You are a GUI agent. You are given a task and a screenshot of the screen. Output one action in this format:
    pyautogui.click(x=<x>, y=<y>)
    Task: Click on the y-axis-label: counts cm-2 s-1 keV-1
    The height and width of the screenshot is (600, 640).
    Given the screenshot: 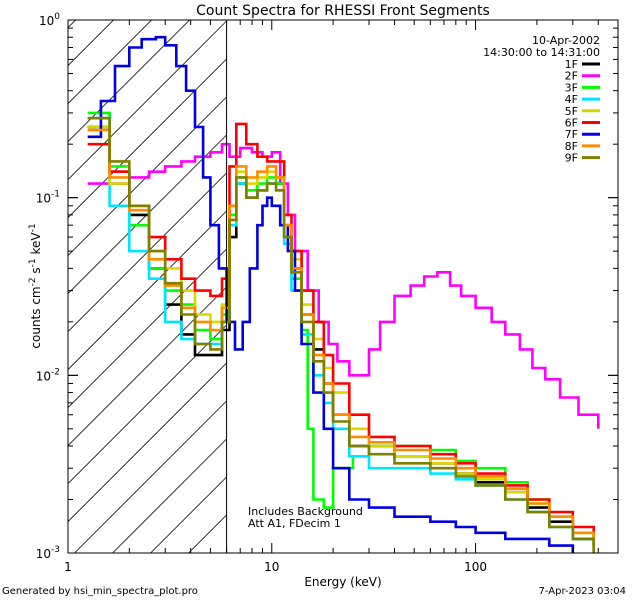 What is the action you would take?
    pyautogui.click(x=35, y=285)
    